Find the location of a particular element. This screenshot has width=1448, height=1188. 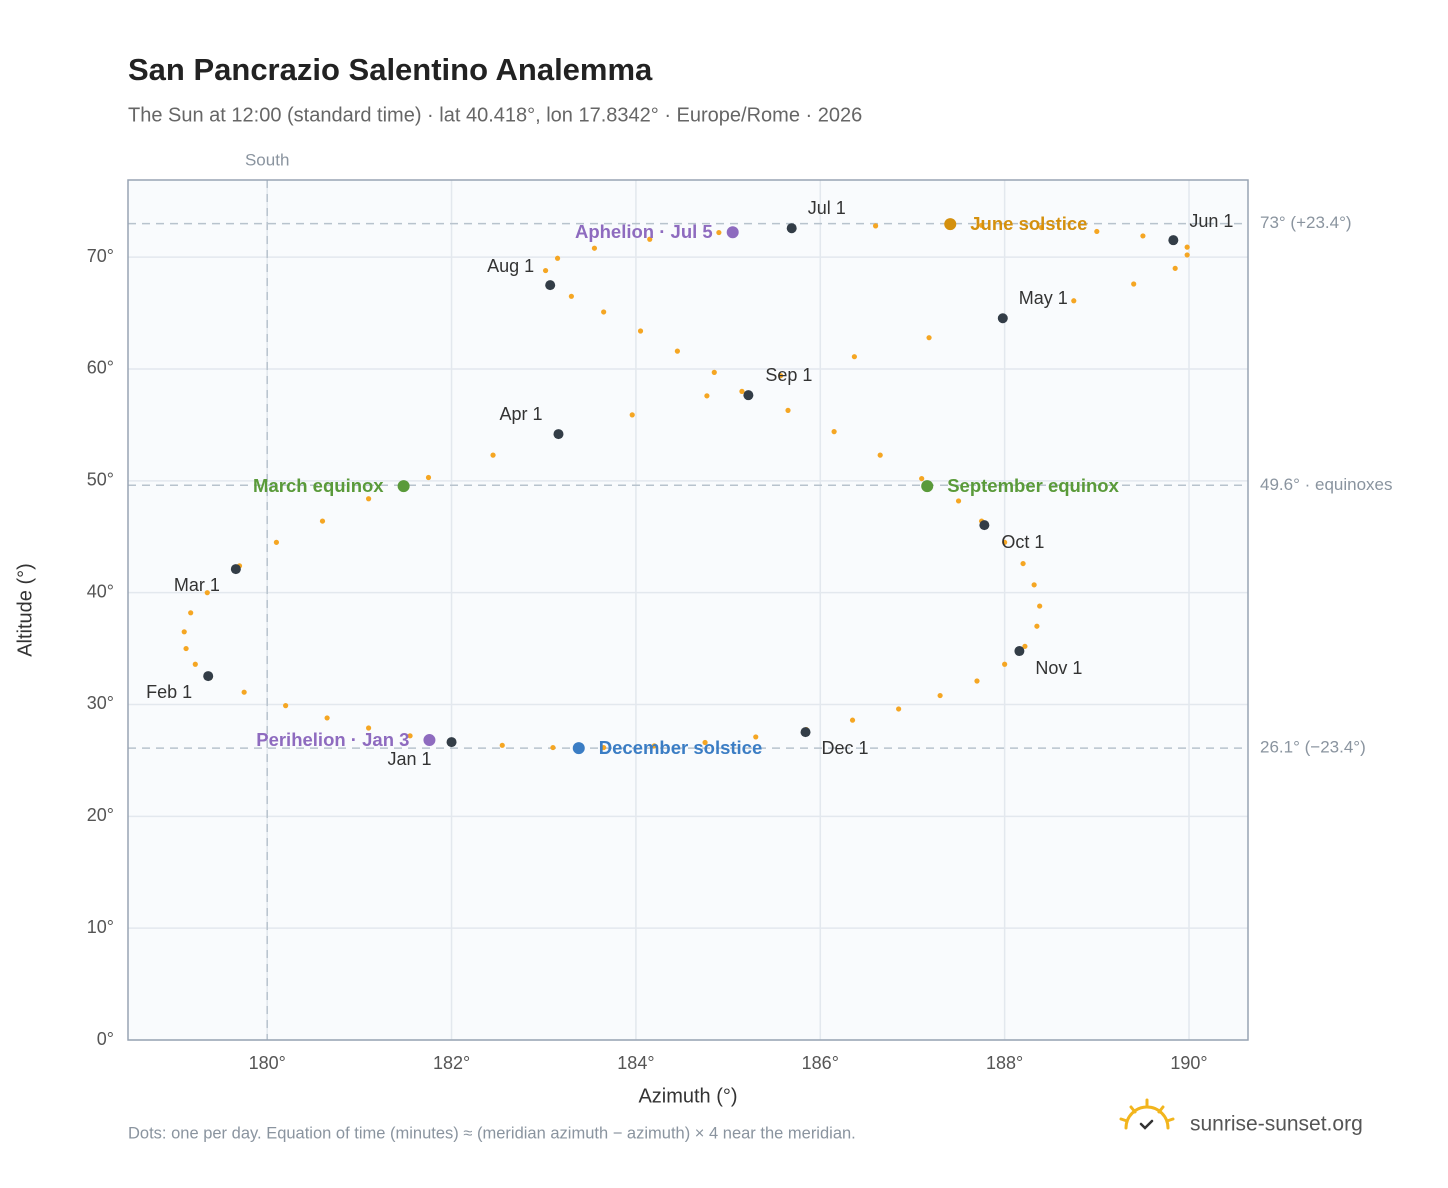

y-tick-label: 10° is located at coordinates (100, 927).